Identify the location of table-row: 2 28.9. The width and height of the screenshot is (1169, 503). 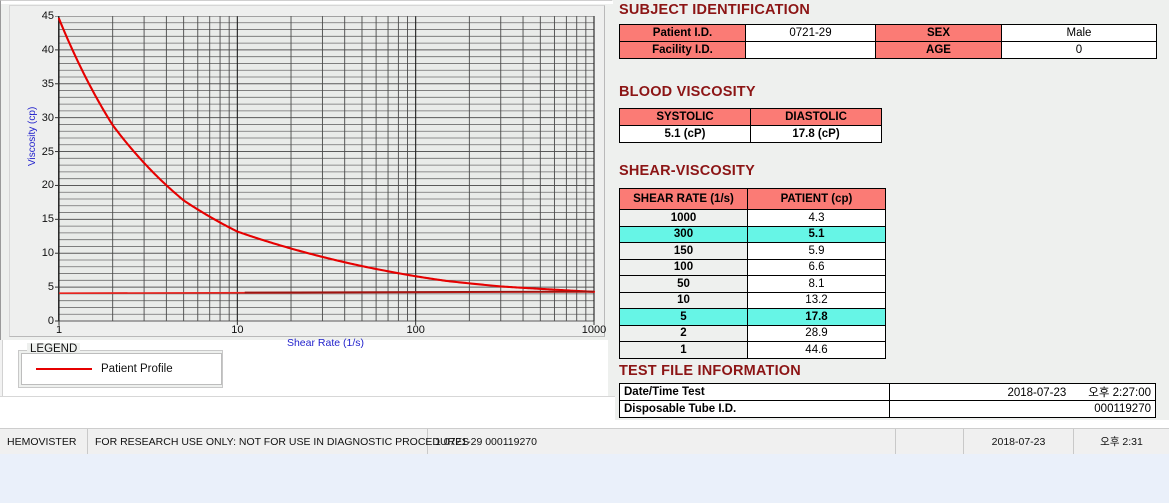
(752, 333).